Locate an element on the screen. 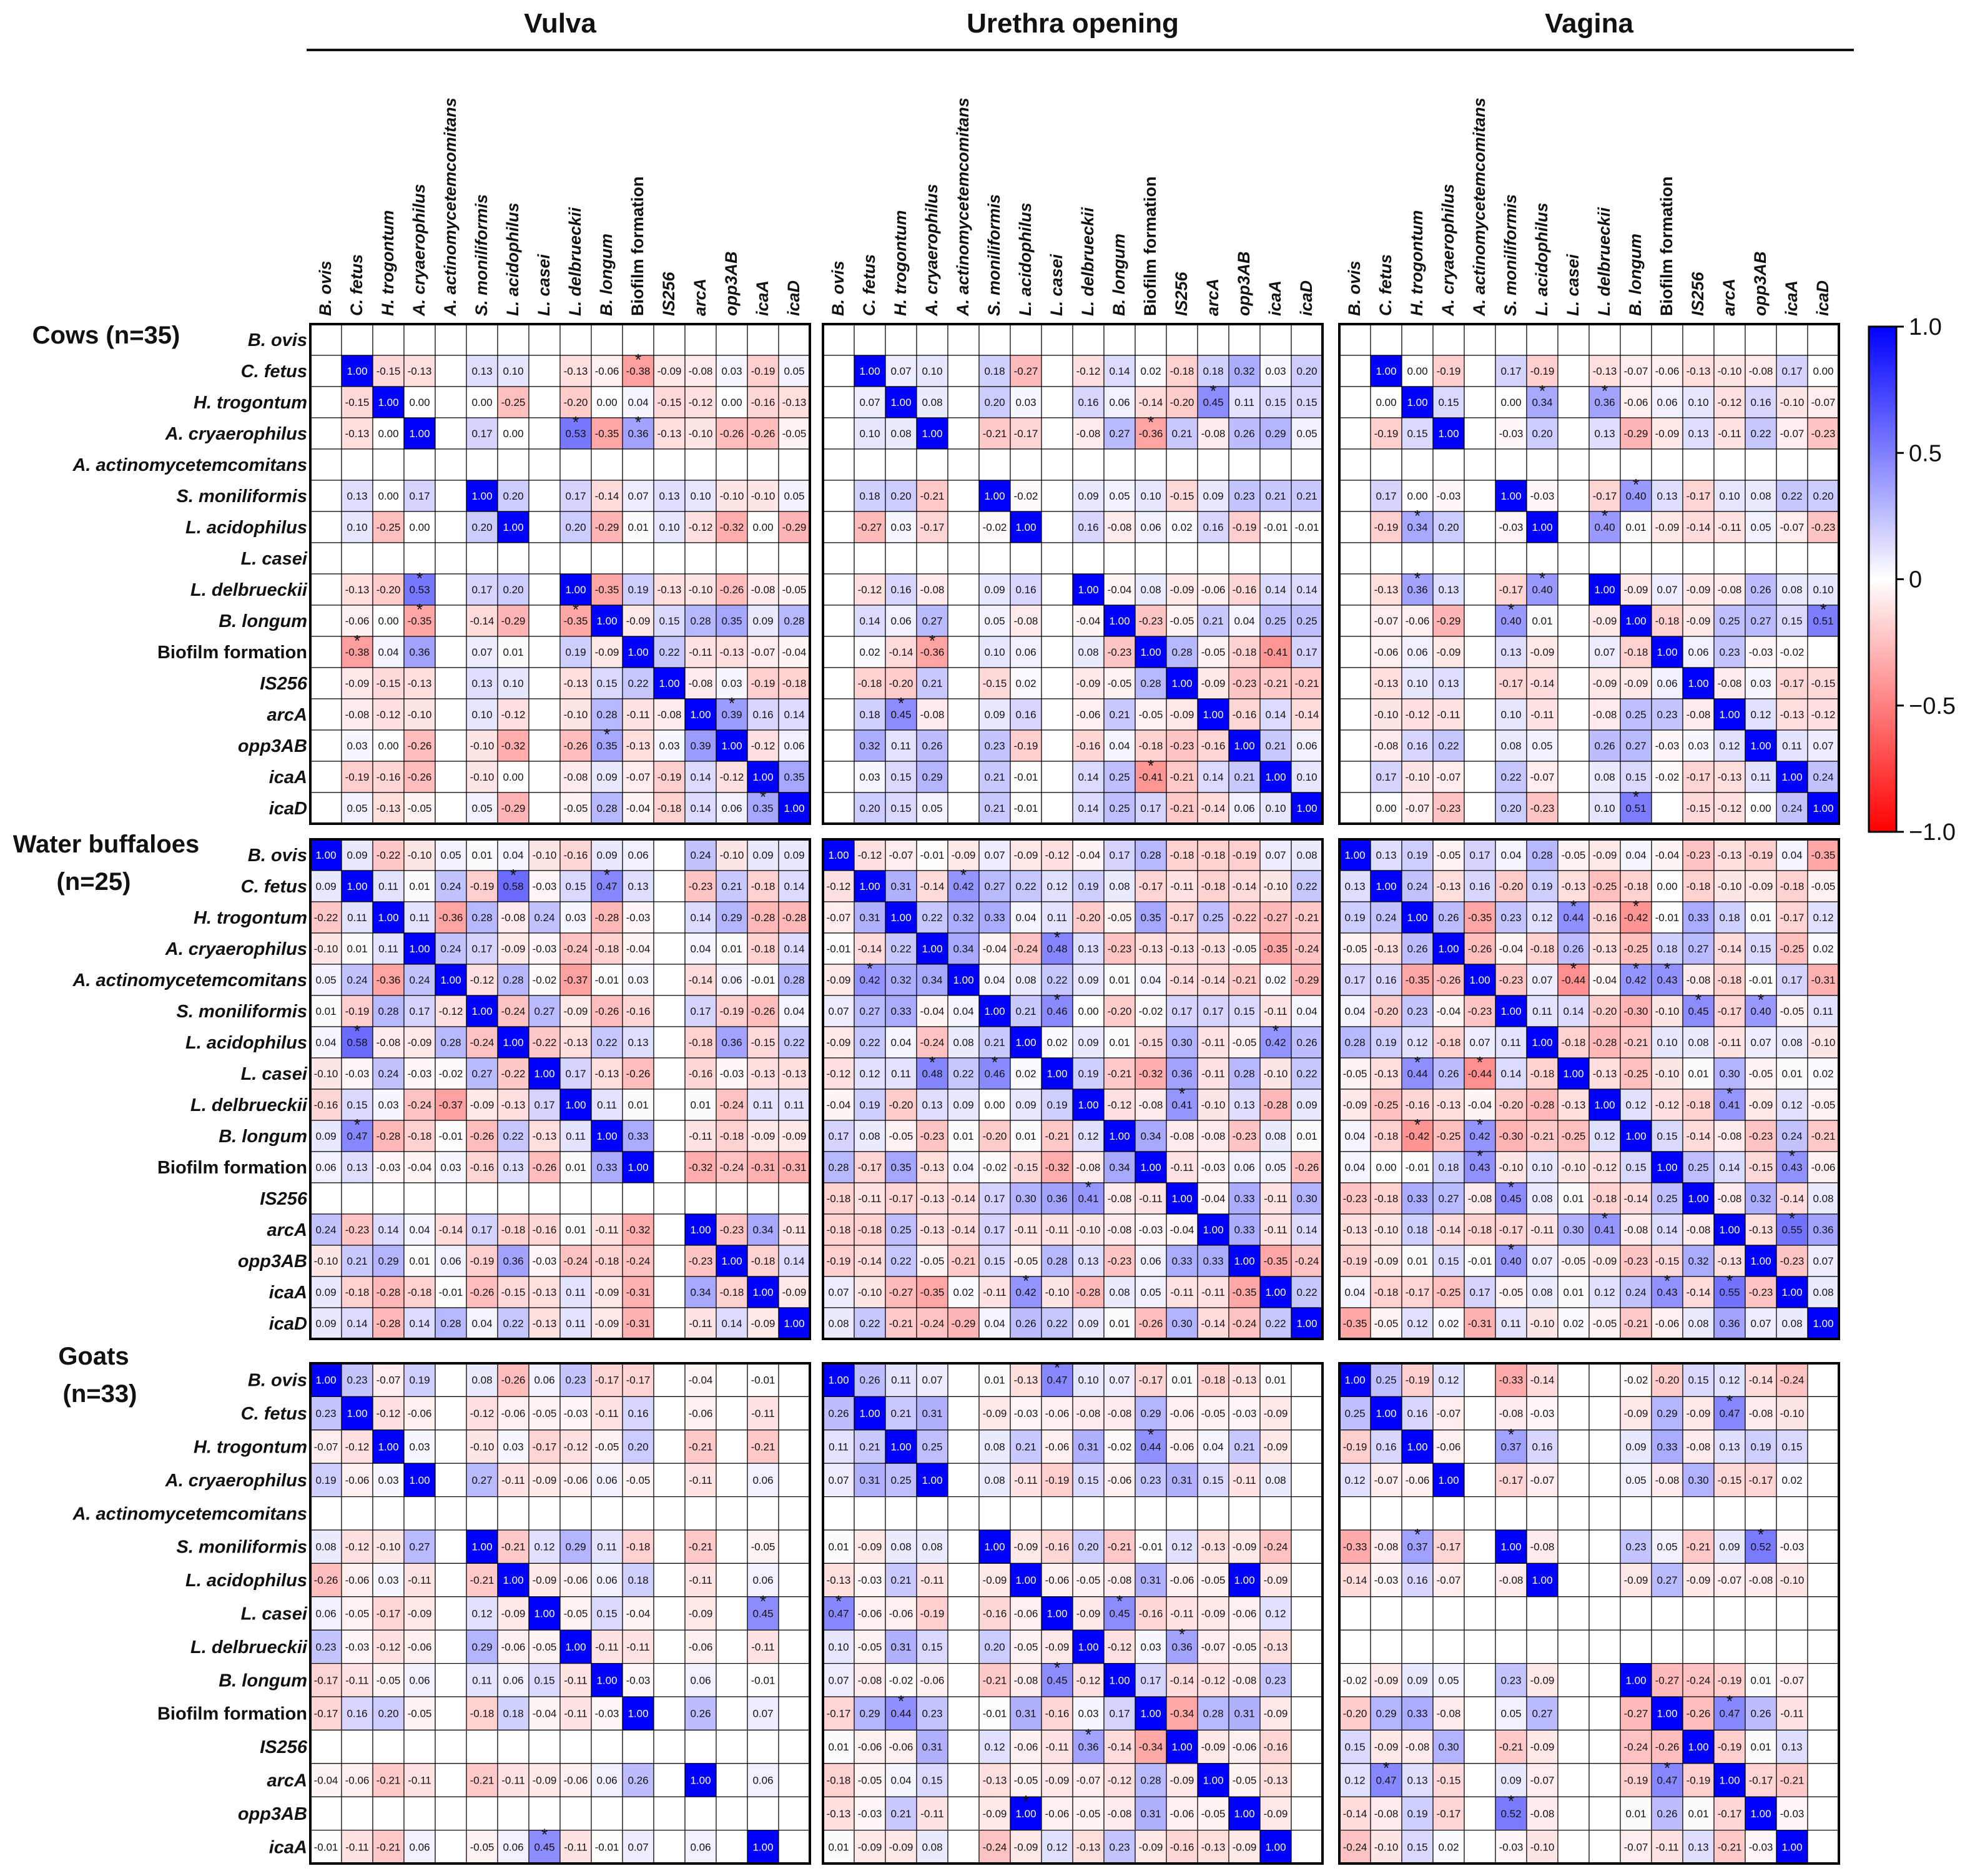  cell-value: 0.07 is located at coordinates (1542, 1261).